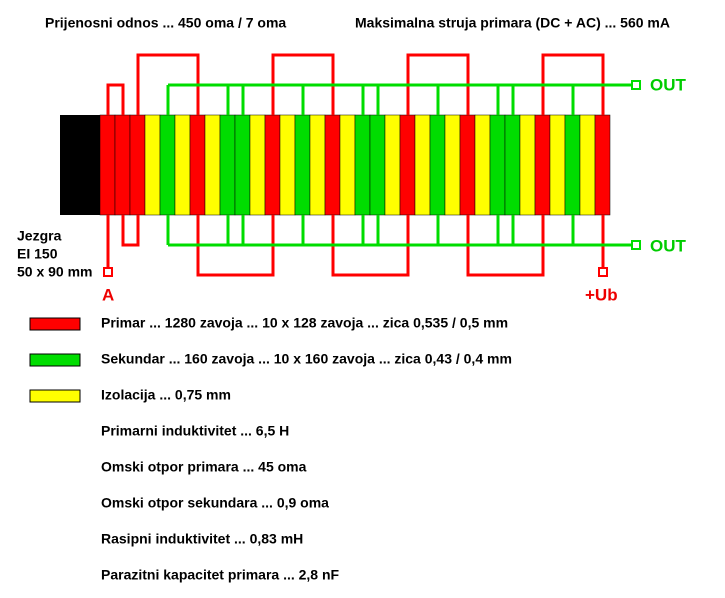 The width and height of the screenshot is (725, 598). What do you see at coordinates (165, 23) in the screenshot?
I see `header-left: Prijenosni odnos ... 450 oma / 7 oma` at bounding box center [165, 23].